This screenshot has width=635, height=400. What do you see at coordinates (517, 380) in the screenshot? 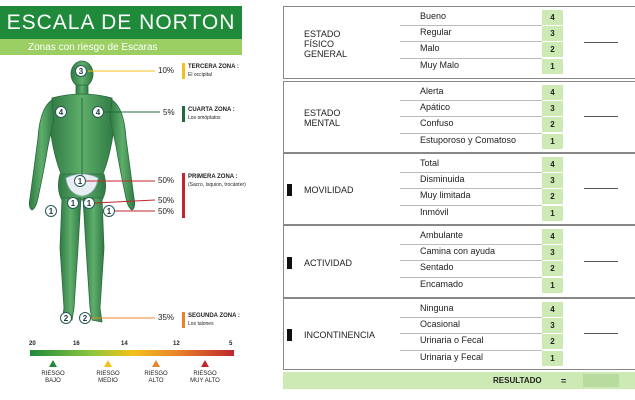
I see `result-label: RESULTADO` at bounding box center [517, 380].